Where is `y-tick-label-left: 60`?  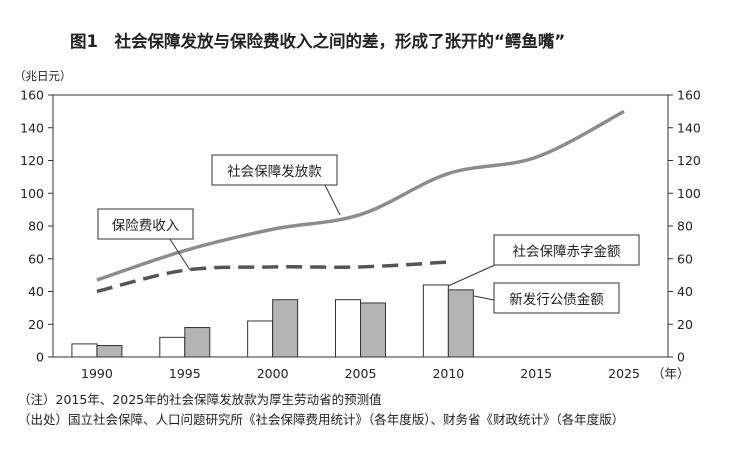 y-tick-label-left: 60 is located at coordinates (36, 258).